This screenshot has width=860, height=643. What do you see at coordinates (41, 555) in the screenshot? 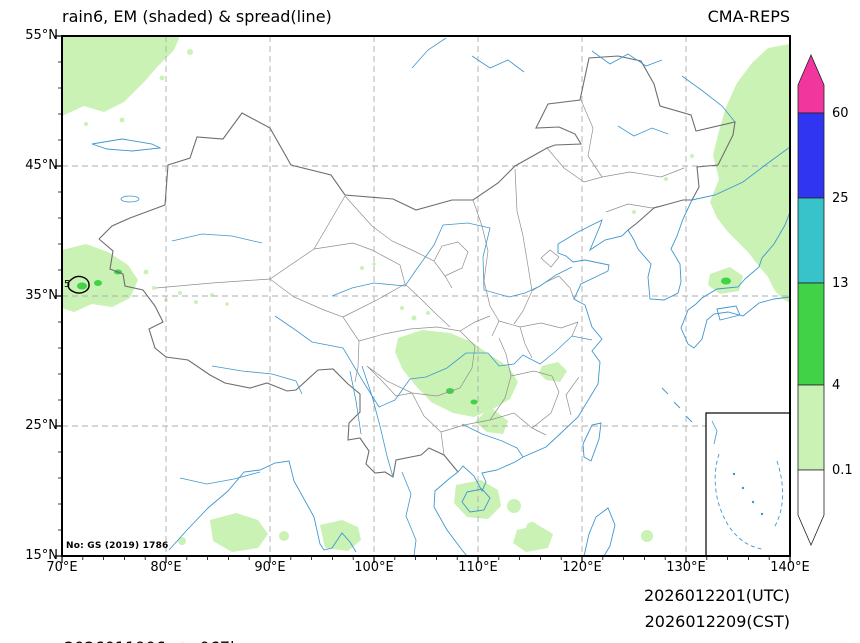
I see `y-tick-label: 15°N` at bounding box center [41, 555].